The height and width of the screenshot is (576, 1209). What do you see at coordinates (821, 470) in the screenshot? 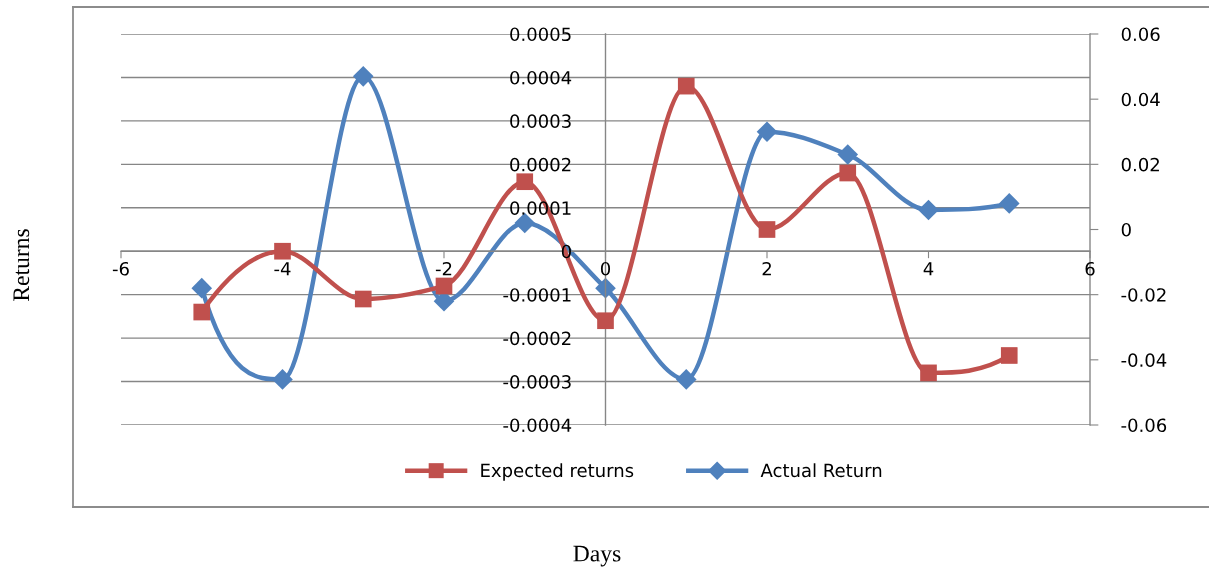
I see `legend-label: Actual Return` at bounding box center [821, 470].